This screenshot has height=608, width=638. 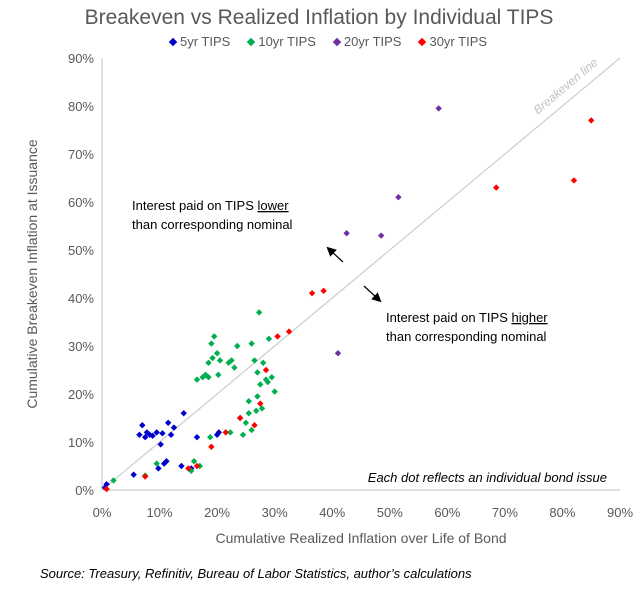 I want to click on legend-item-10yr: 10yr TIPS, so click(x=281, y=41).